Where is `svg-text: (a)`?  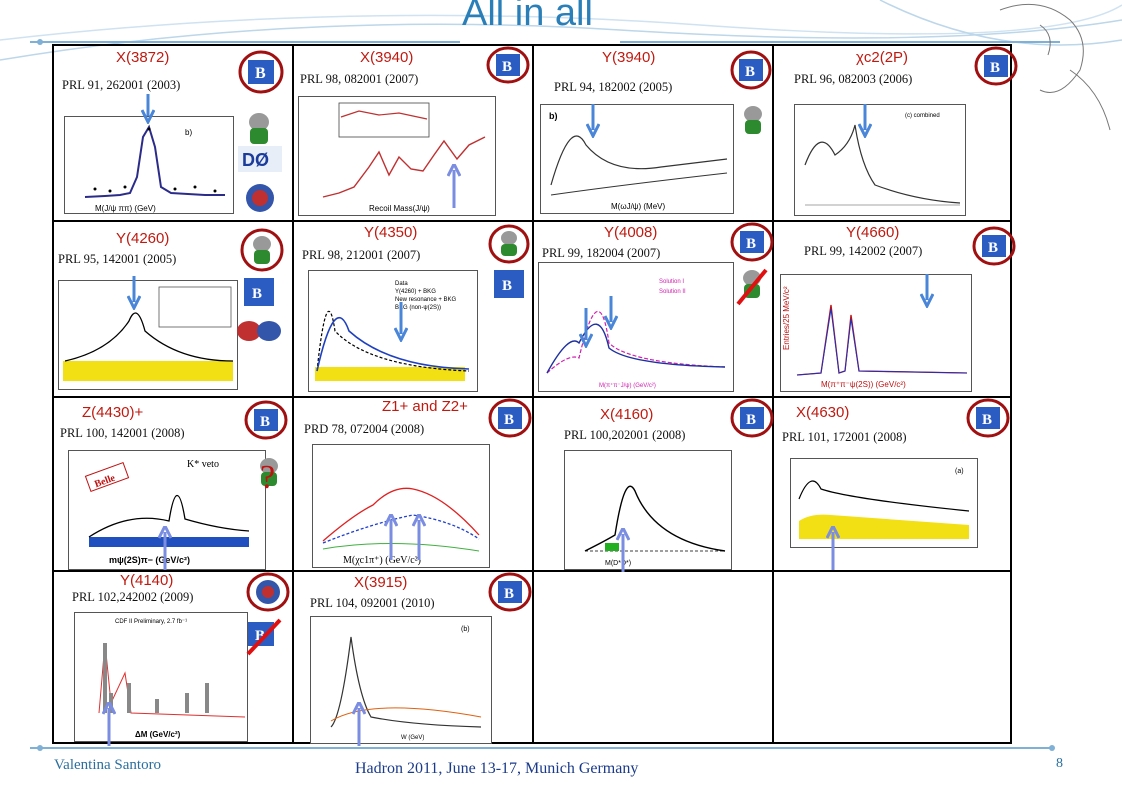 svg-text: (a) is located at coordinates (959, 471).